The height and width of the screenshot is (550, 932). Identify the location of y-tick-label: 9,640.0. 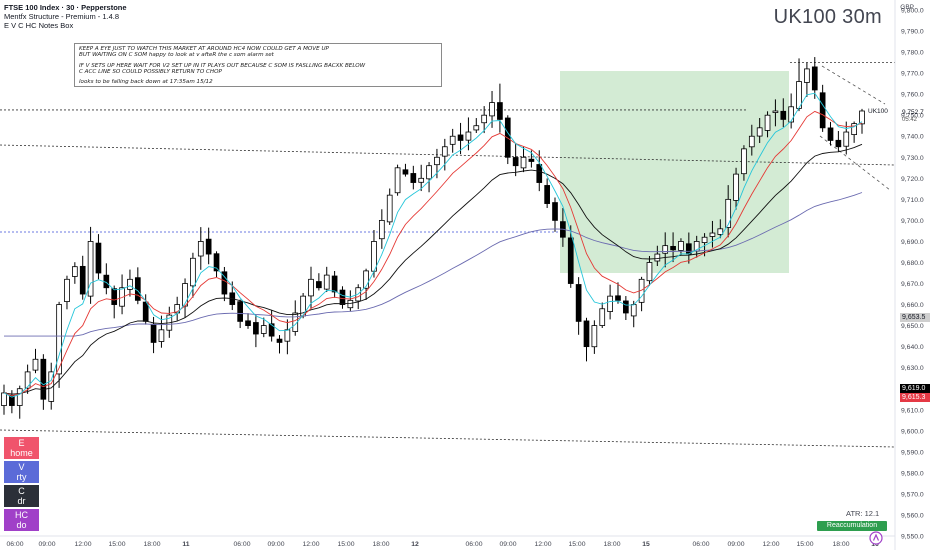
(912, 347).